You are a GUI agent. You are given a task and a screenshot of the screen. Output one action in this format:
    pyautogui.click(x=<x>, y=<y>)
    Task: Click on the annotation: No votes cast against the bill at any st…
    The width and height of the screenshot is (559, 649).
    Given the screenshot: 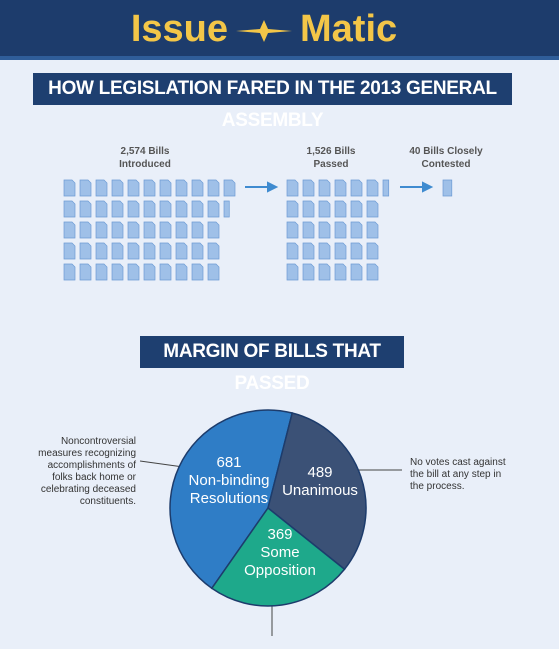 What is the action you would take?
    pyautogui.click(x=458, y=474)
    